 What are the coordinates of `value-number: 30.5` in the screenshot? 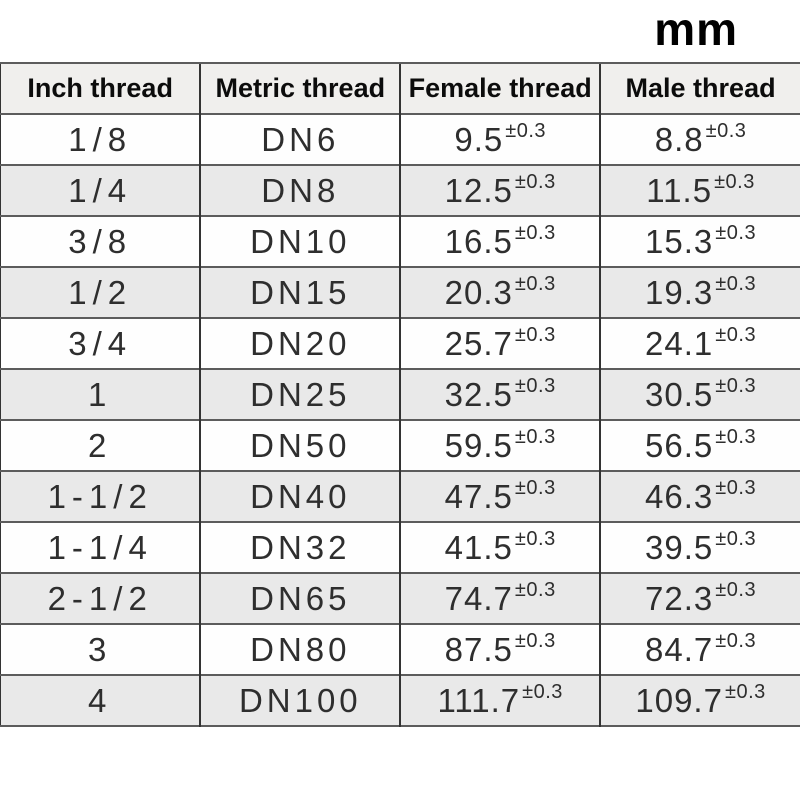 It's located at (679, 394).